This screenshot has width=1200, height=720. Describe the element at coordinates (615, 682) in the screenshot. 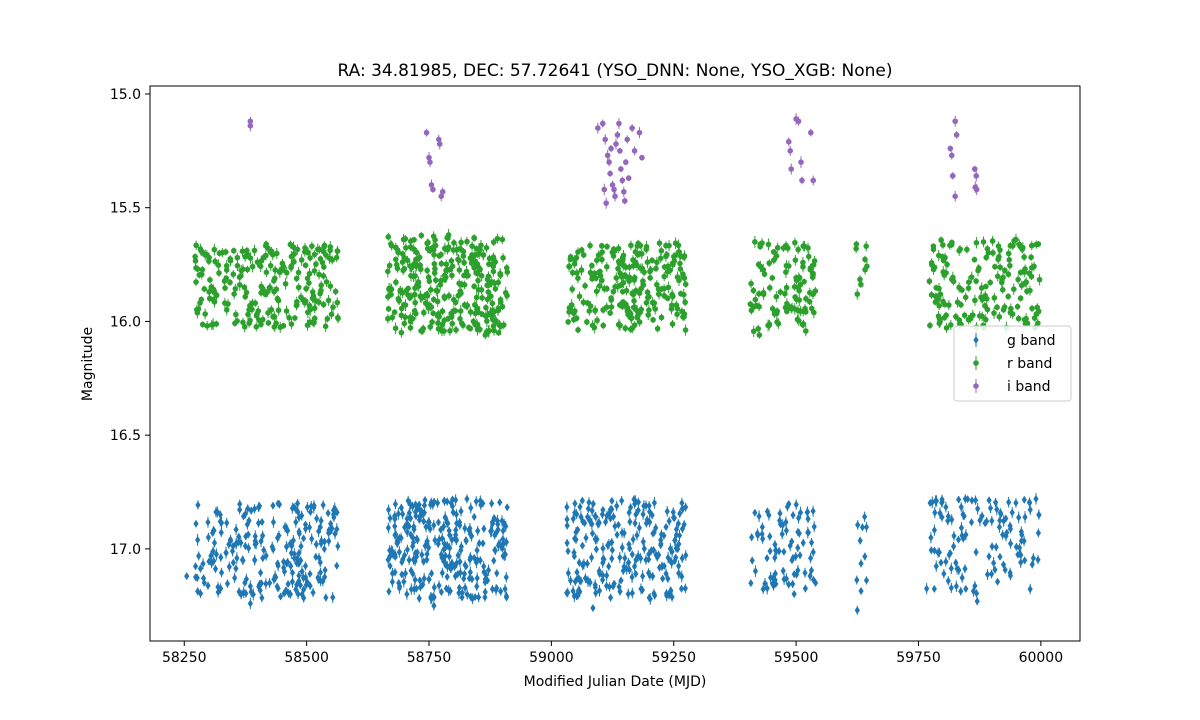

I see `x-axis-label: Modified Julian Date (MJD)` at that location.